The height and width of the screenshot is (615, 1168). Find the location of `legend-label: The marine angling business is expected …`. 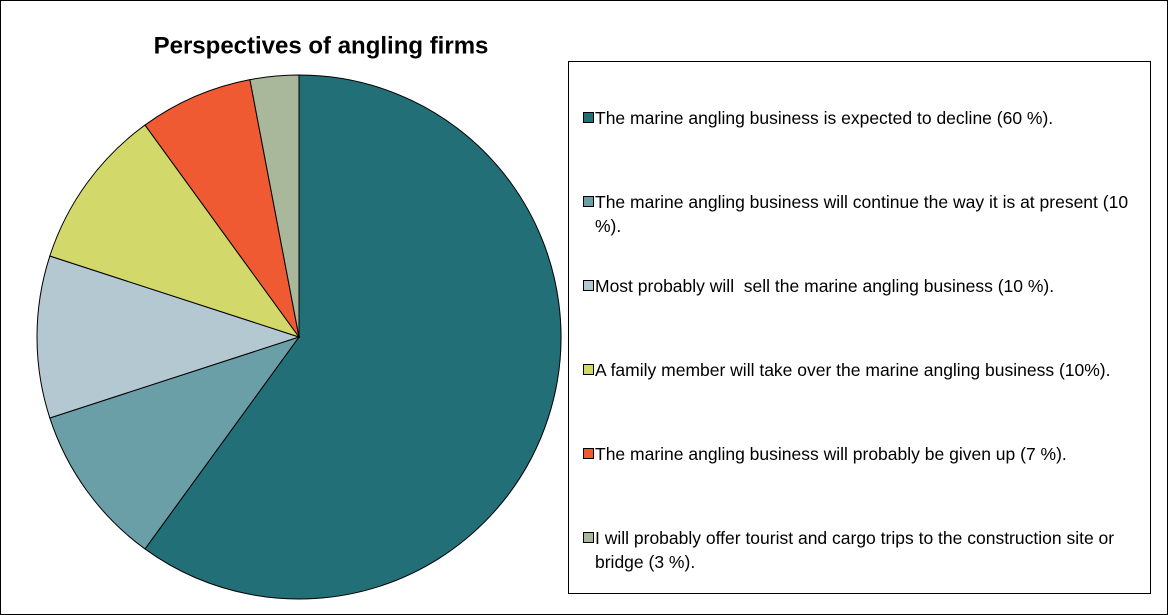

legend-label: The marine angling business is expected … is located at coordinates (824, 118).